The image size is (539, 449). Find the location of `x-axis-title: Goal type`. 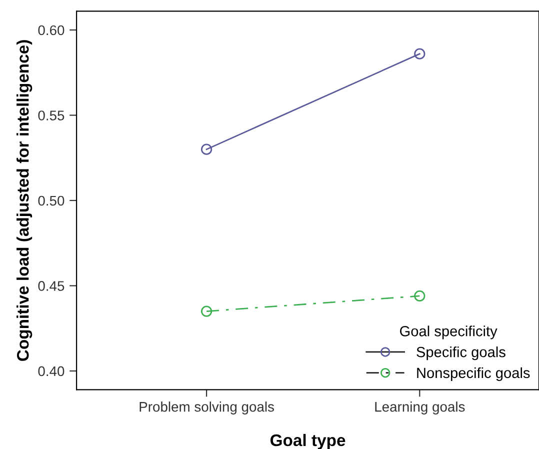

x-axis-title: Goal type is located at coordinates (308, 441).